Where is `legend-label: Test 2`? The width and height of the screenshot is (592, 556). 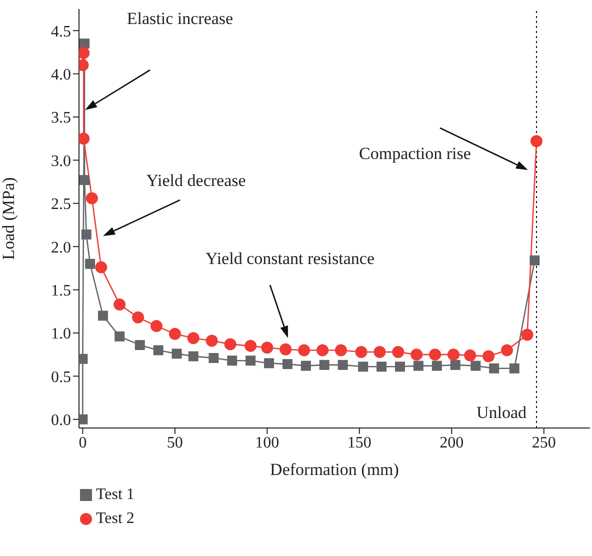 legend-label: Test 2 is located at coordinates (115, 518).